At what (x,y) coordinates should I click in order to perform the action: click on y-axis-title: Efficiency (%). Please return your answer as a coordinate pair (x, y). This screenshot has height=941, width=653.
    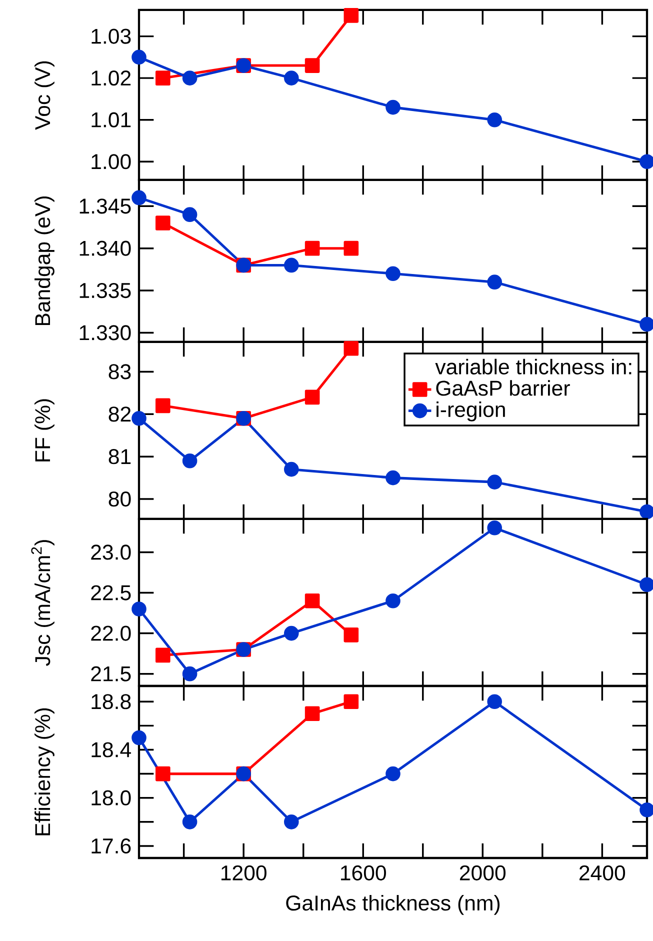
    Looking at the image, I should click on (44, 772).